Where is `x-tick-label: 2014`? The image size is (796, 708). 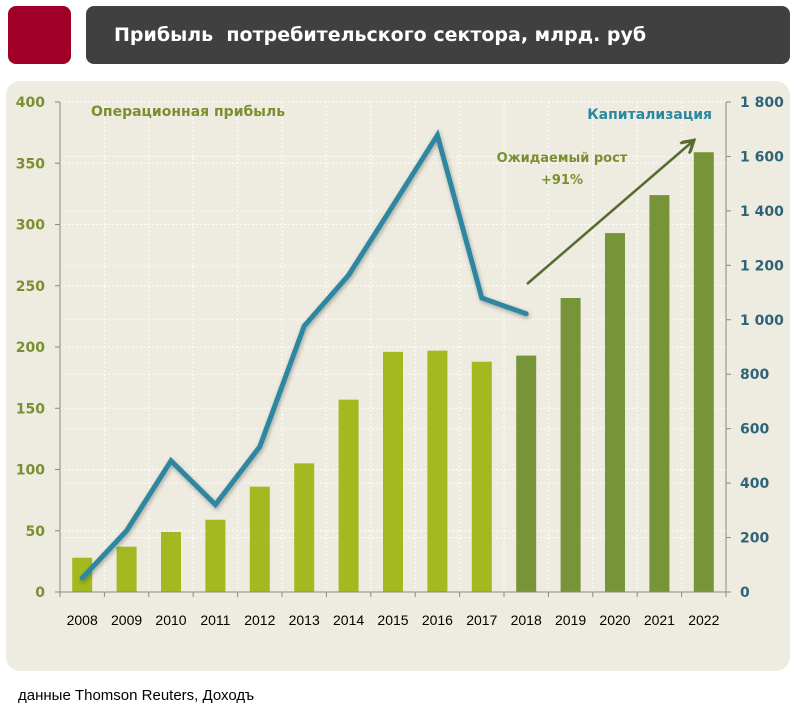 x-tick-label: 2014 is located at coordinates (348, 620).